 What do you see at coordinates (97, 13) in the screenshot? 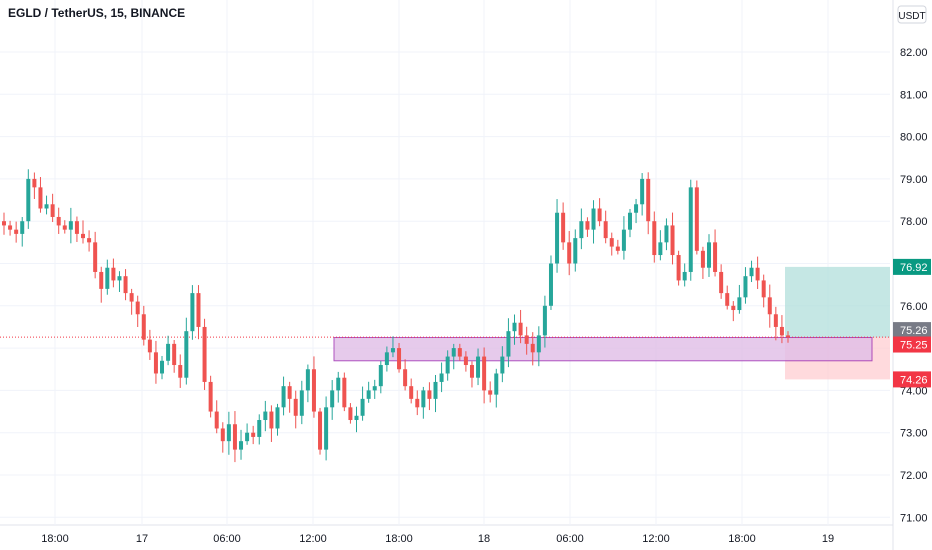
I see `chart-title: EGLD / TetherUS, 15, BINANCE` at bounding box center [97, 13].